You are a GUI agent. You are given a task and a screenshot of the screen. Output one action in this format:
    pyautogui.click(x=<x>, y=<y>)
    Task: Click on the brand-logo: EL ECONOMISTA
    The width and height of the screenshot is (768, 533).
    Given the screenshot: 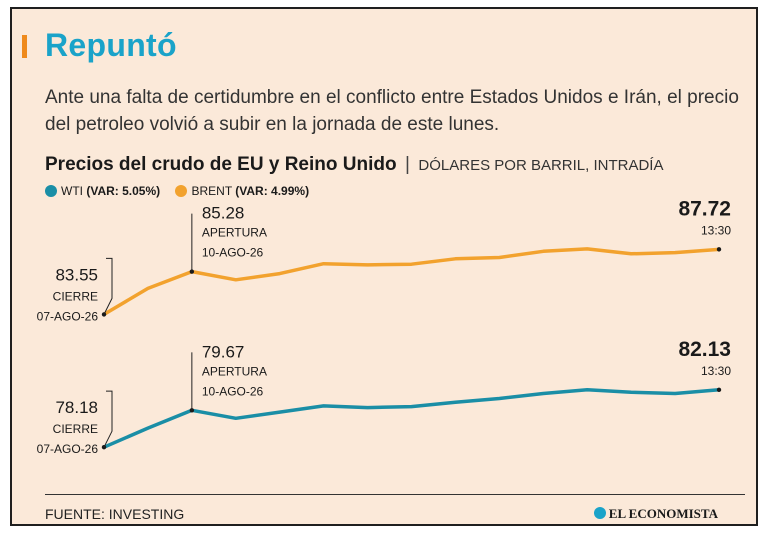 What is the action you would take?
    pyautogui.click(x=655, y=514)
    